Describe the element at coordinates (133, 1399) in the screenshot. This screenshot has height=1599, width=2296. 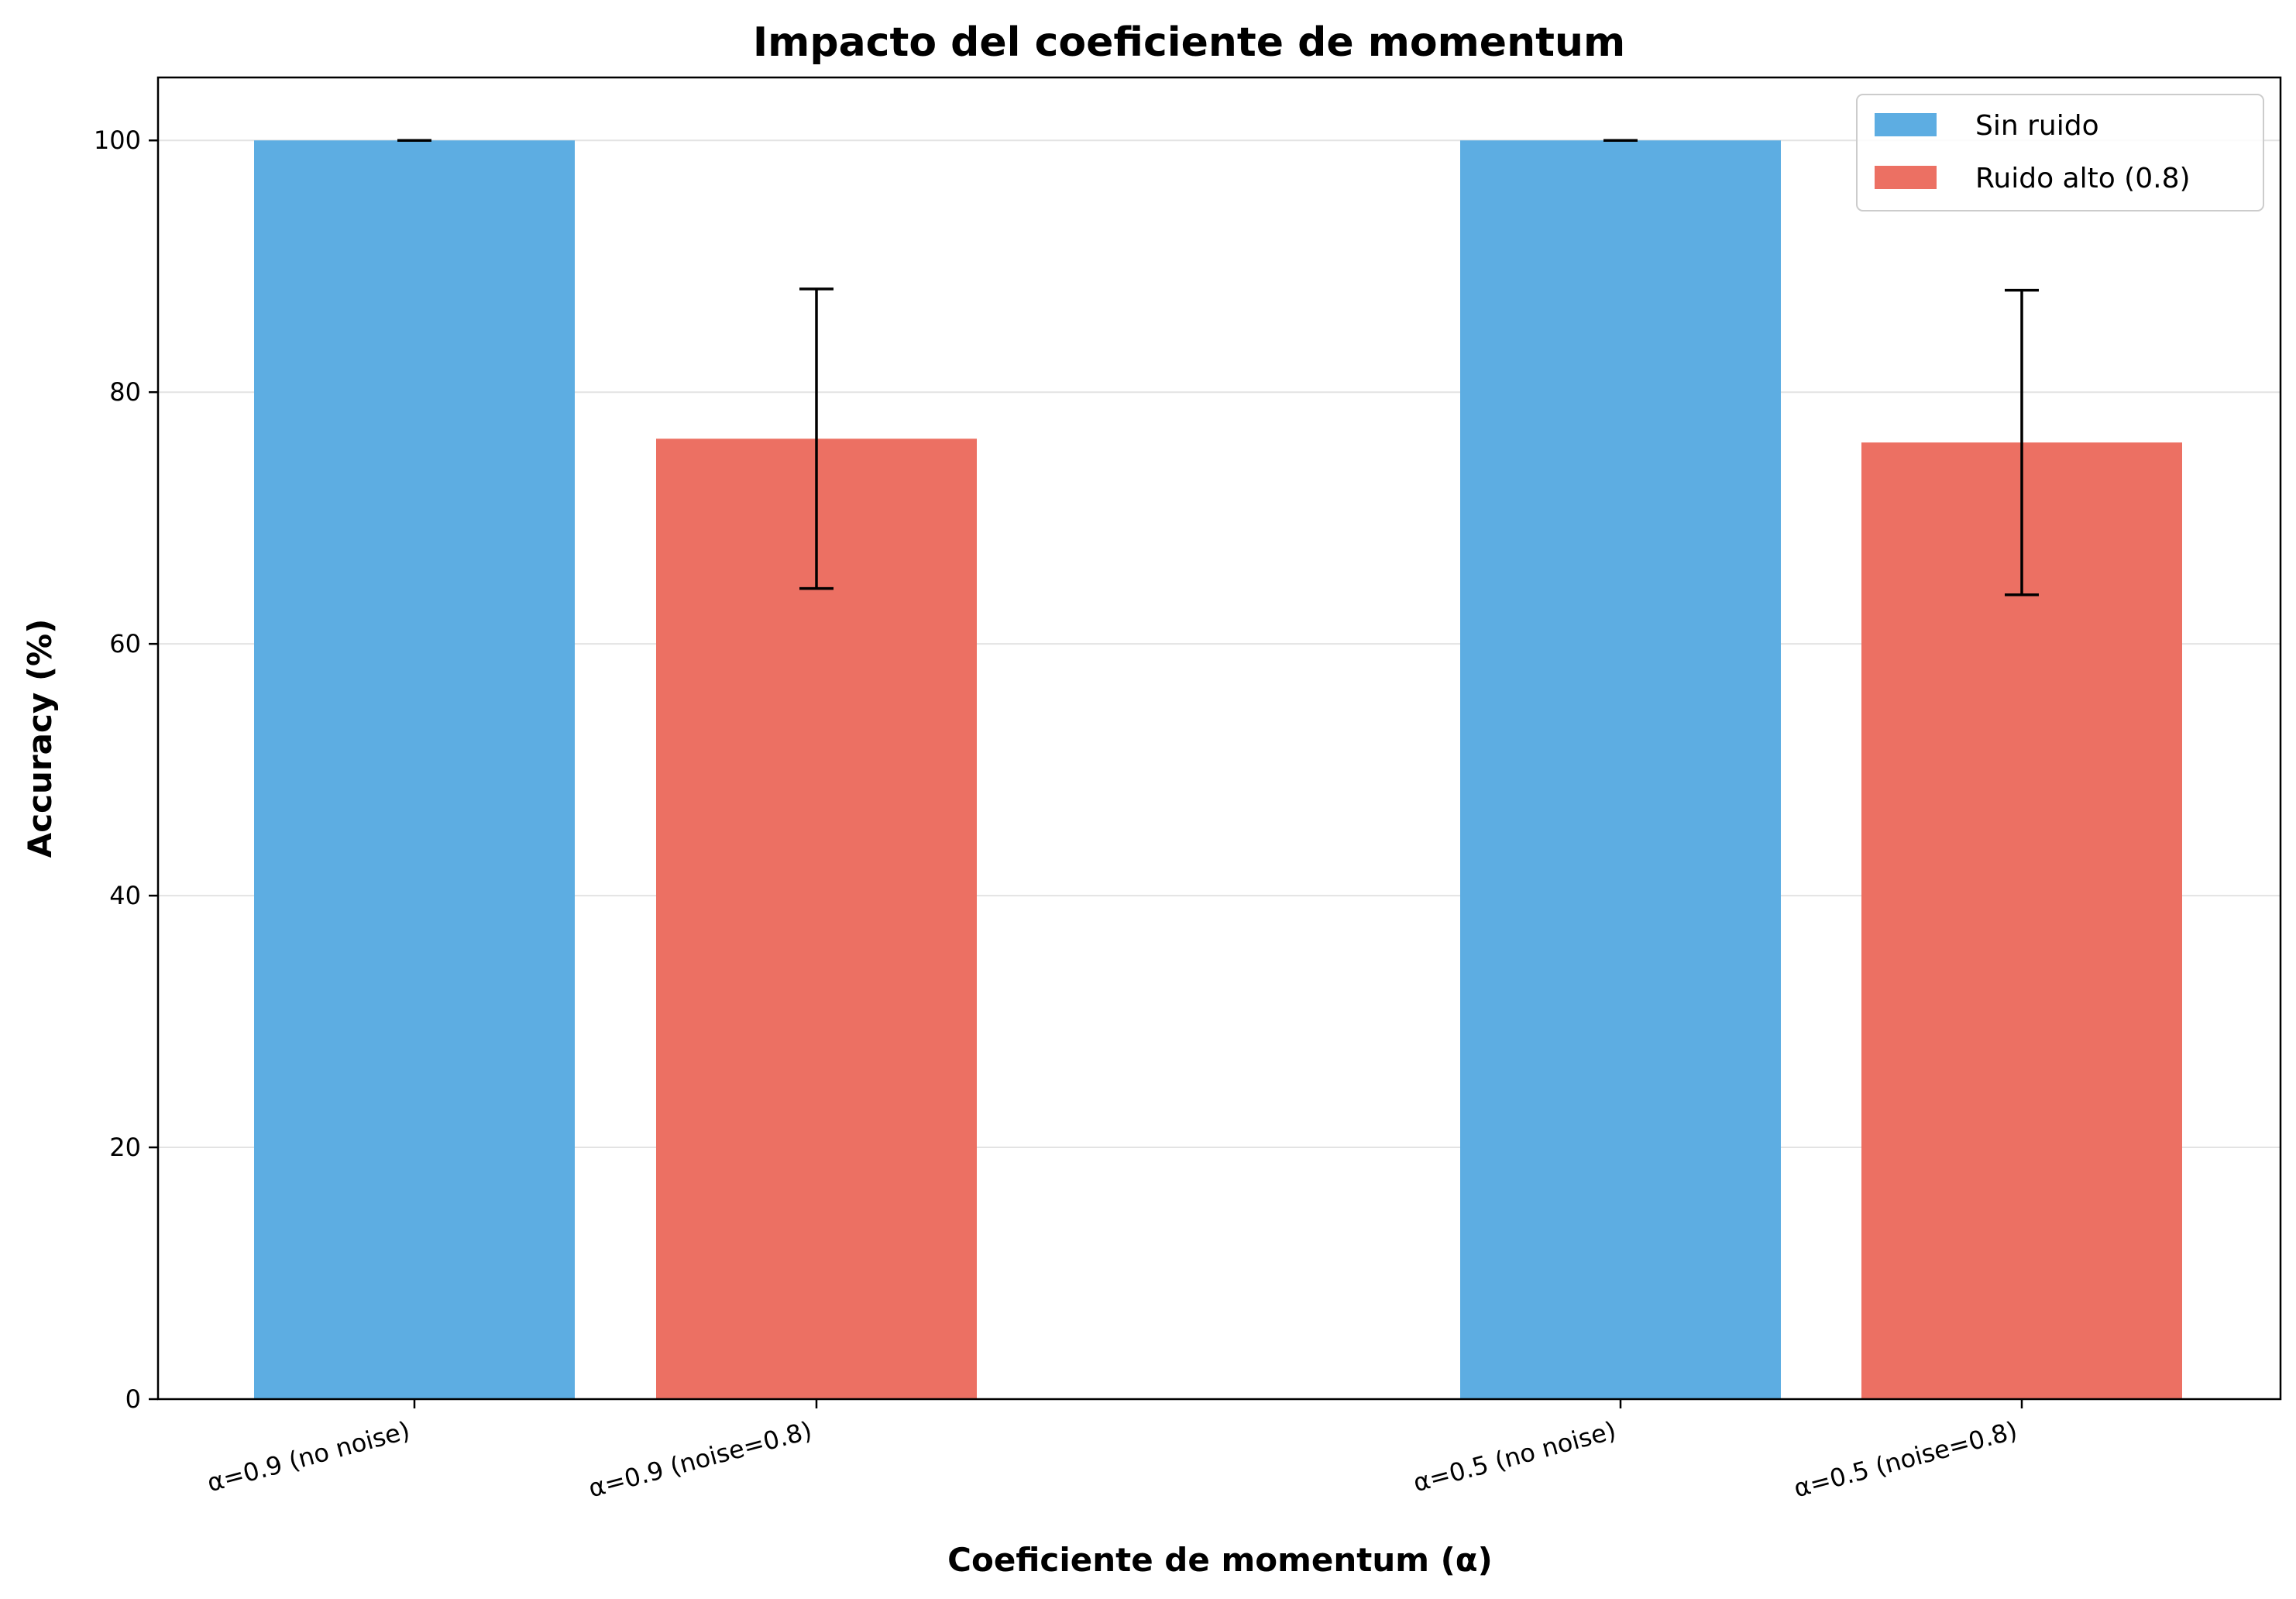
I see `y-tick-label: 0` at that location.